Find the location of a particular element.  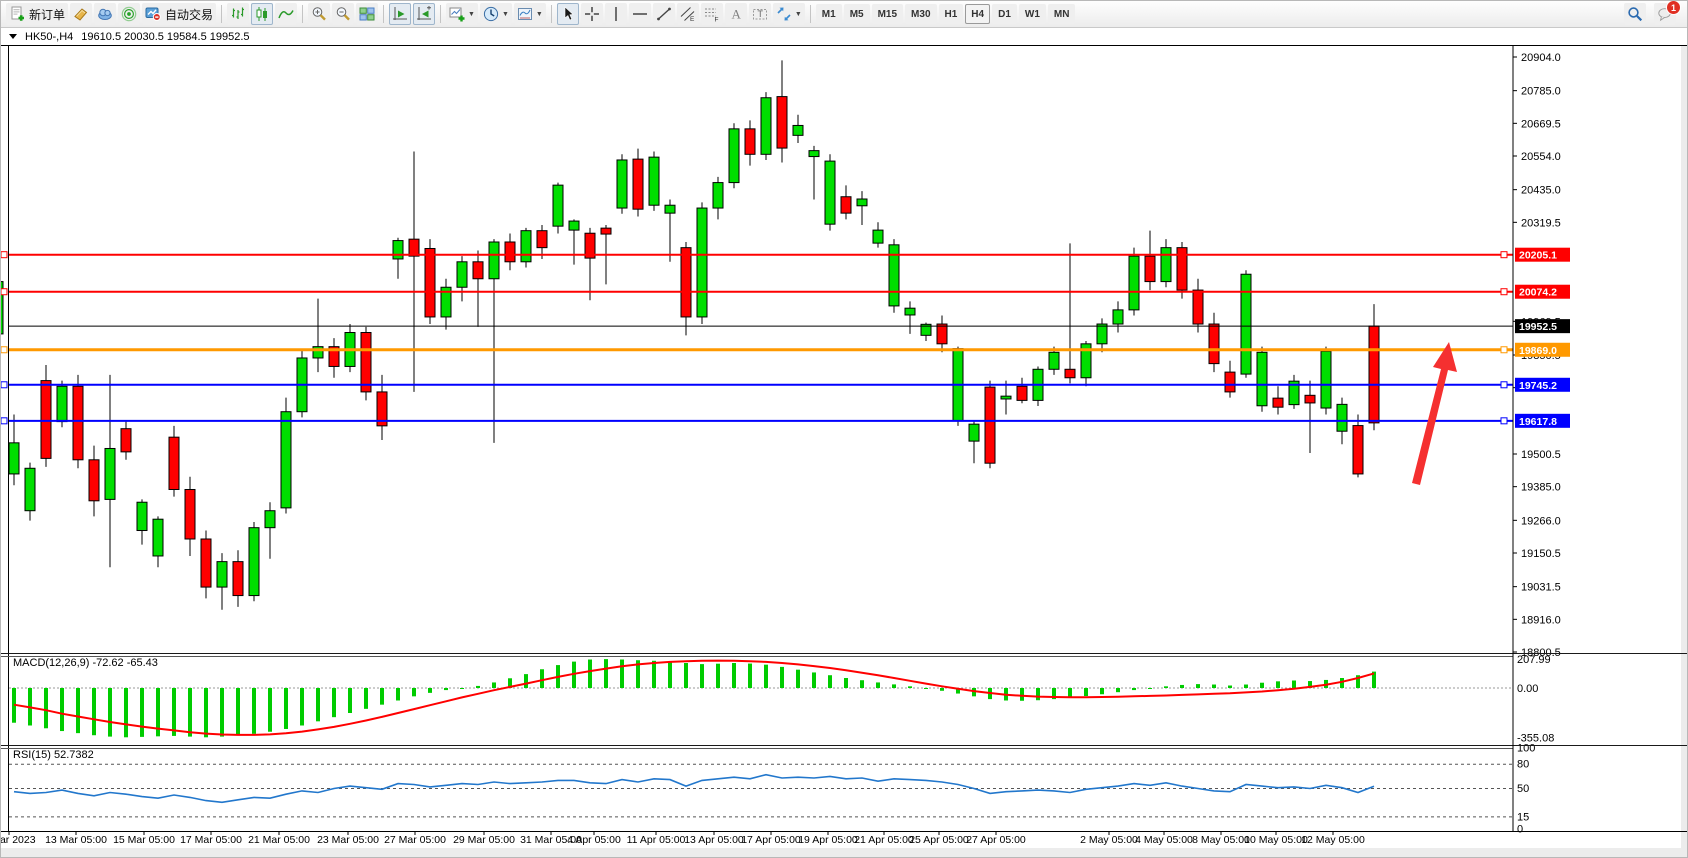

fibonacci-button: F is located at coordinates (711, 14).